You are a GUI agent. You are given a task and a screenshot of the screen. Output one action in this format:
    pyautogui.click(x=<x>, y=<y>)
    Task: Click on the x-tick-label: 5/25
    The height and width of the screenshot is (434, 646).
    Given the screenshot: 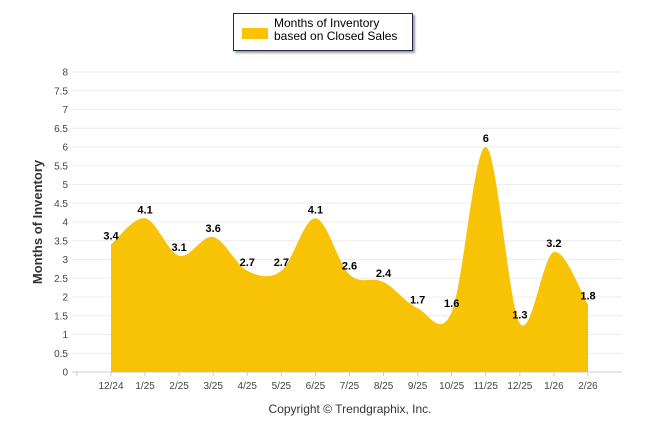 What is the action you would take?
    pyautogui.click(x=282, y=386)
    